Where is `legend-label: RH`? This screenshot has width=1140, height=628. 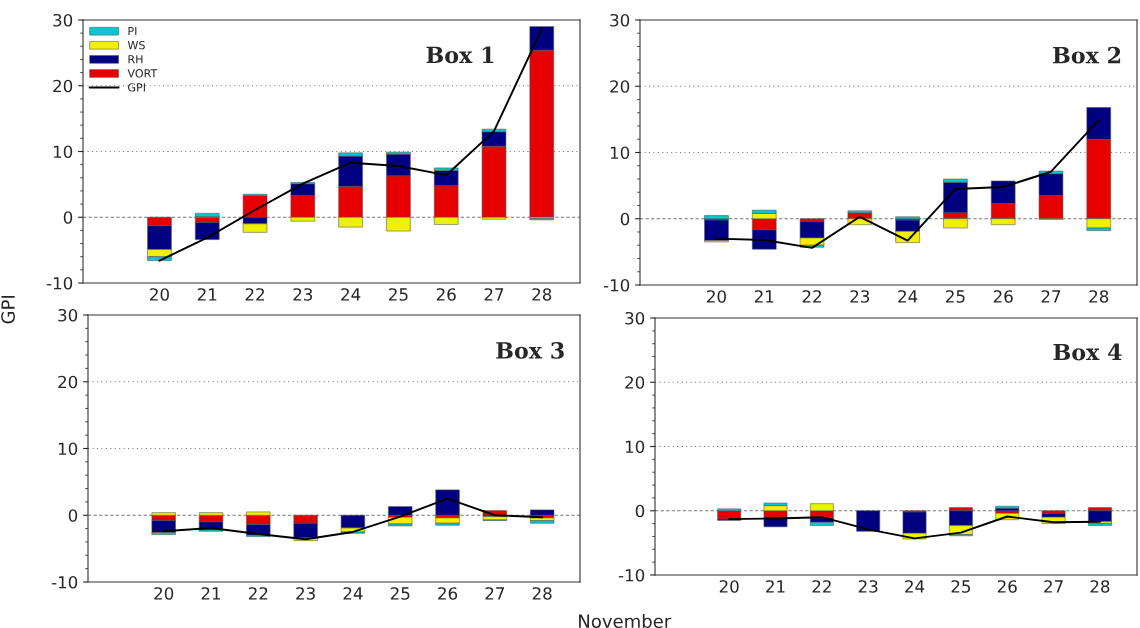 legend-label: RH is located at coordinates (135, 59).